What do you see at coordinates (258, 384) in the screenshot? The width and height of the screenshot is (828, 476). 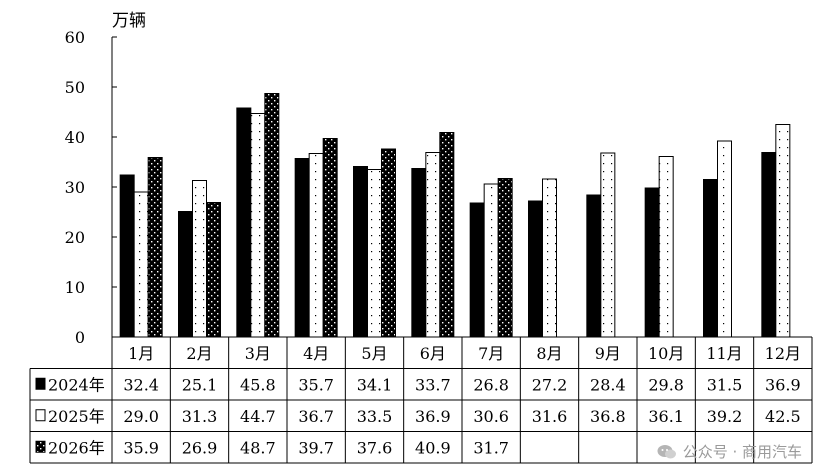 I see `data-label: 45.8` at bounding box center [258, 384].